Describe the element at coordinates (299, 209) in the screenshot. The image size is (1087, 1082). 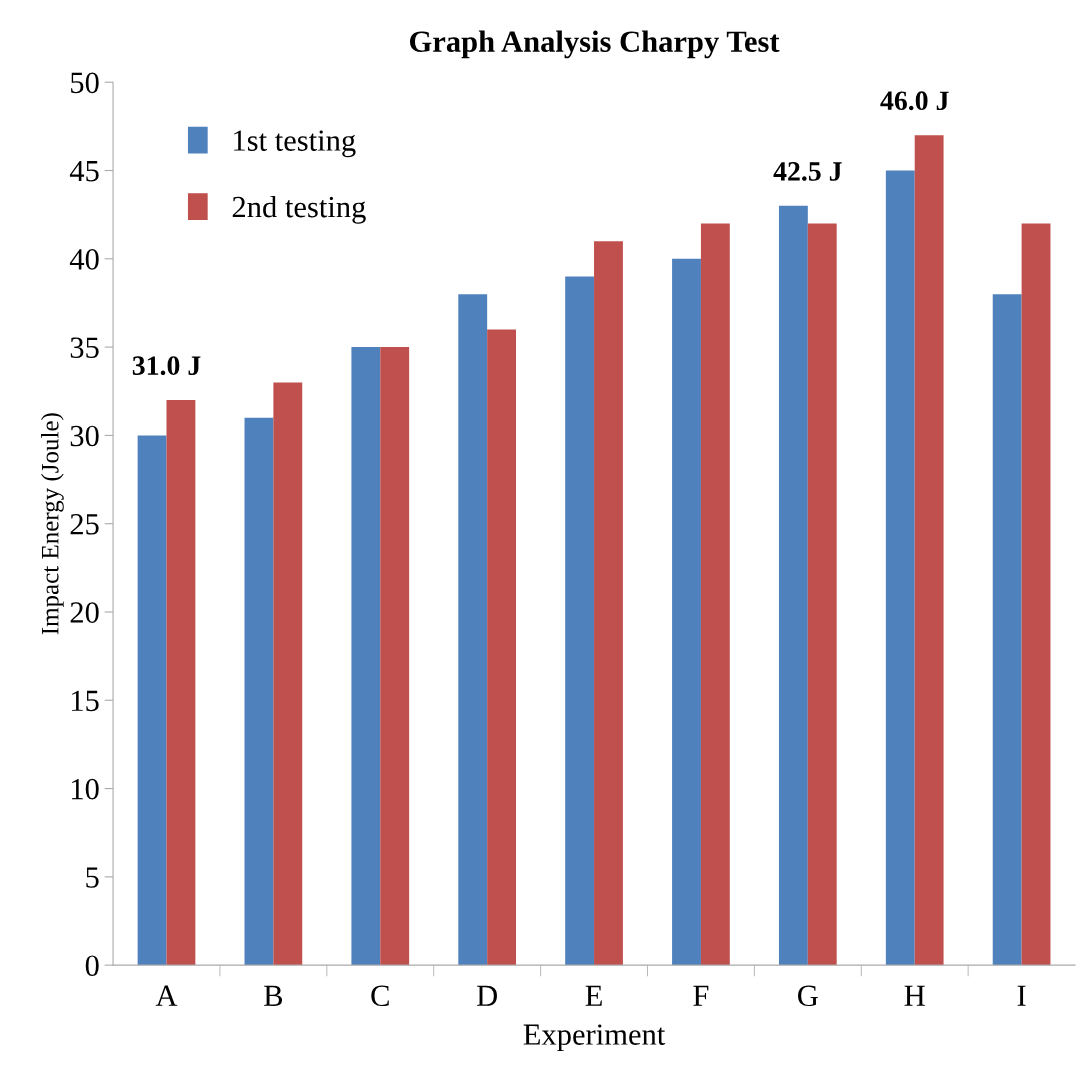
I see `legend-label: 2nd testing` at that location.